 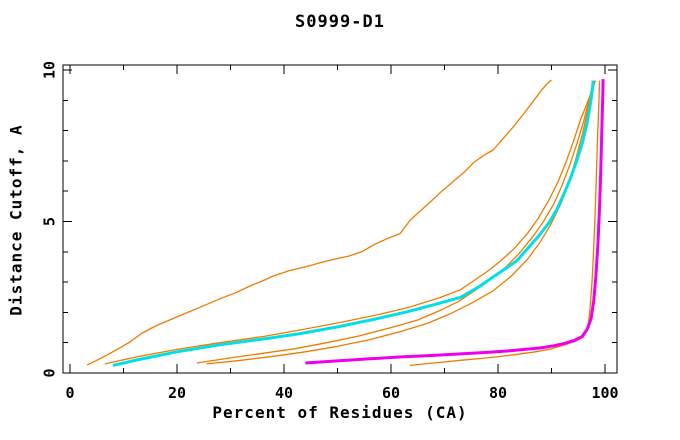 What do you see at coordinates (340, 22) in the screenshot?
I see `chart-title: S0999-D1` at bounding box center [340, 22].